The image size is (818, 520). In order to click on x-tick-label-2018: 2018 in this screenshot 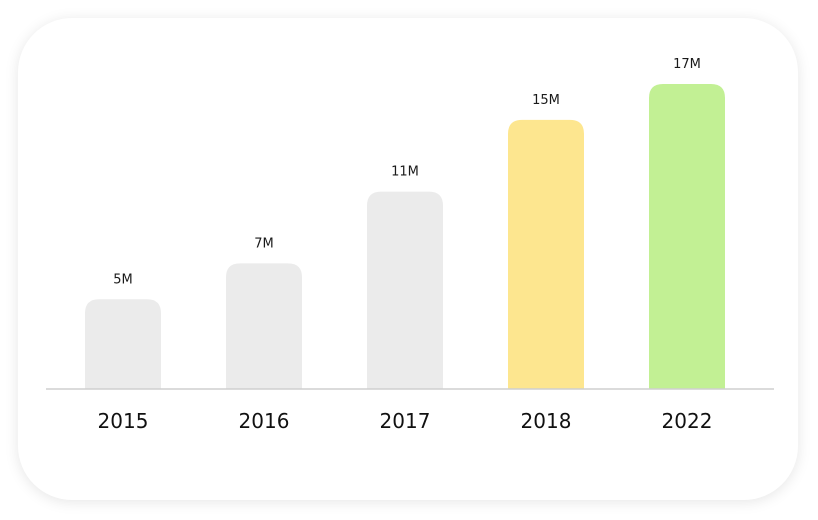, I will do `click(546, 421)`.